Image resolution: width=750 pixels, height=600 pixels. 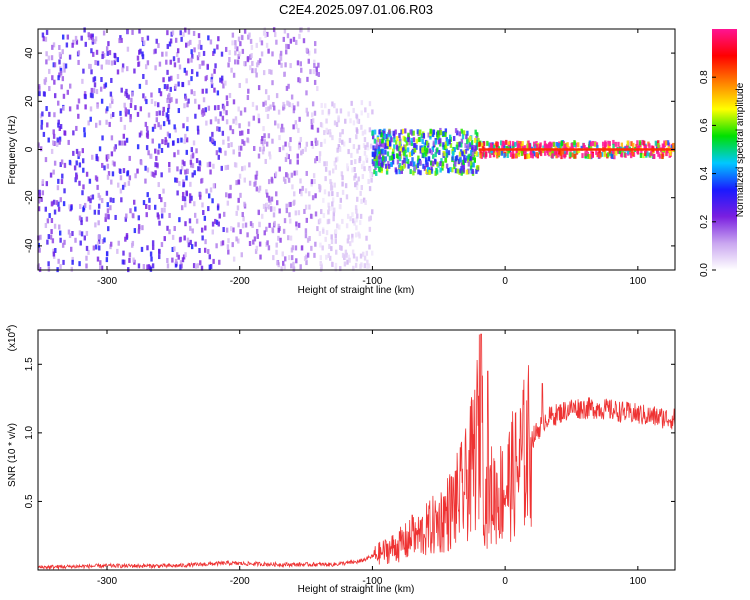 What do you see at coordinates (29, 197) in the screenshot?
I see `spectrogram-ytick-label: -20` at bounding box center [29, 197].